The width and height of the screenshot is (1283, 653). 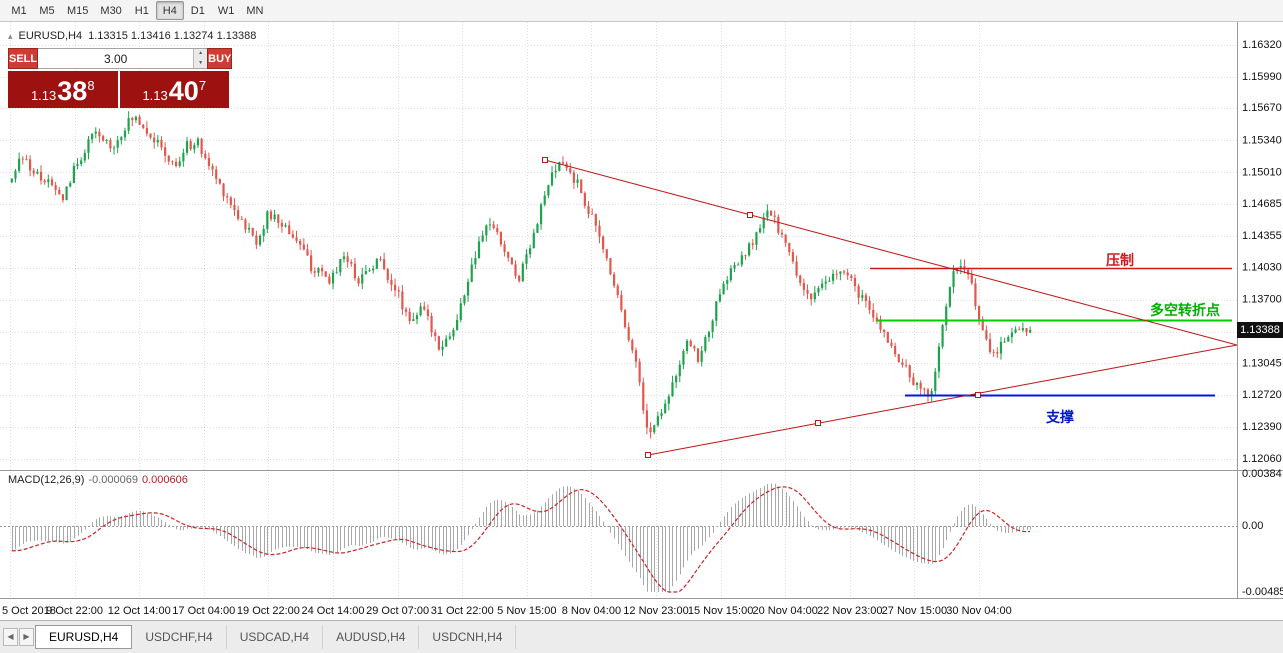 I want to click on macd-signal-value: 0.000606, so click(x=164, y=480).